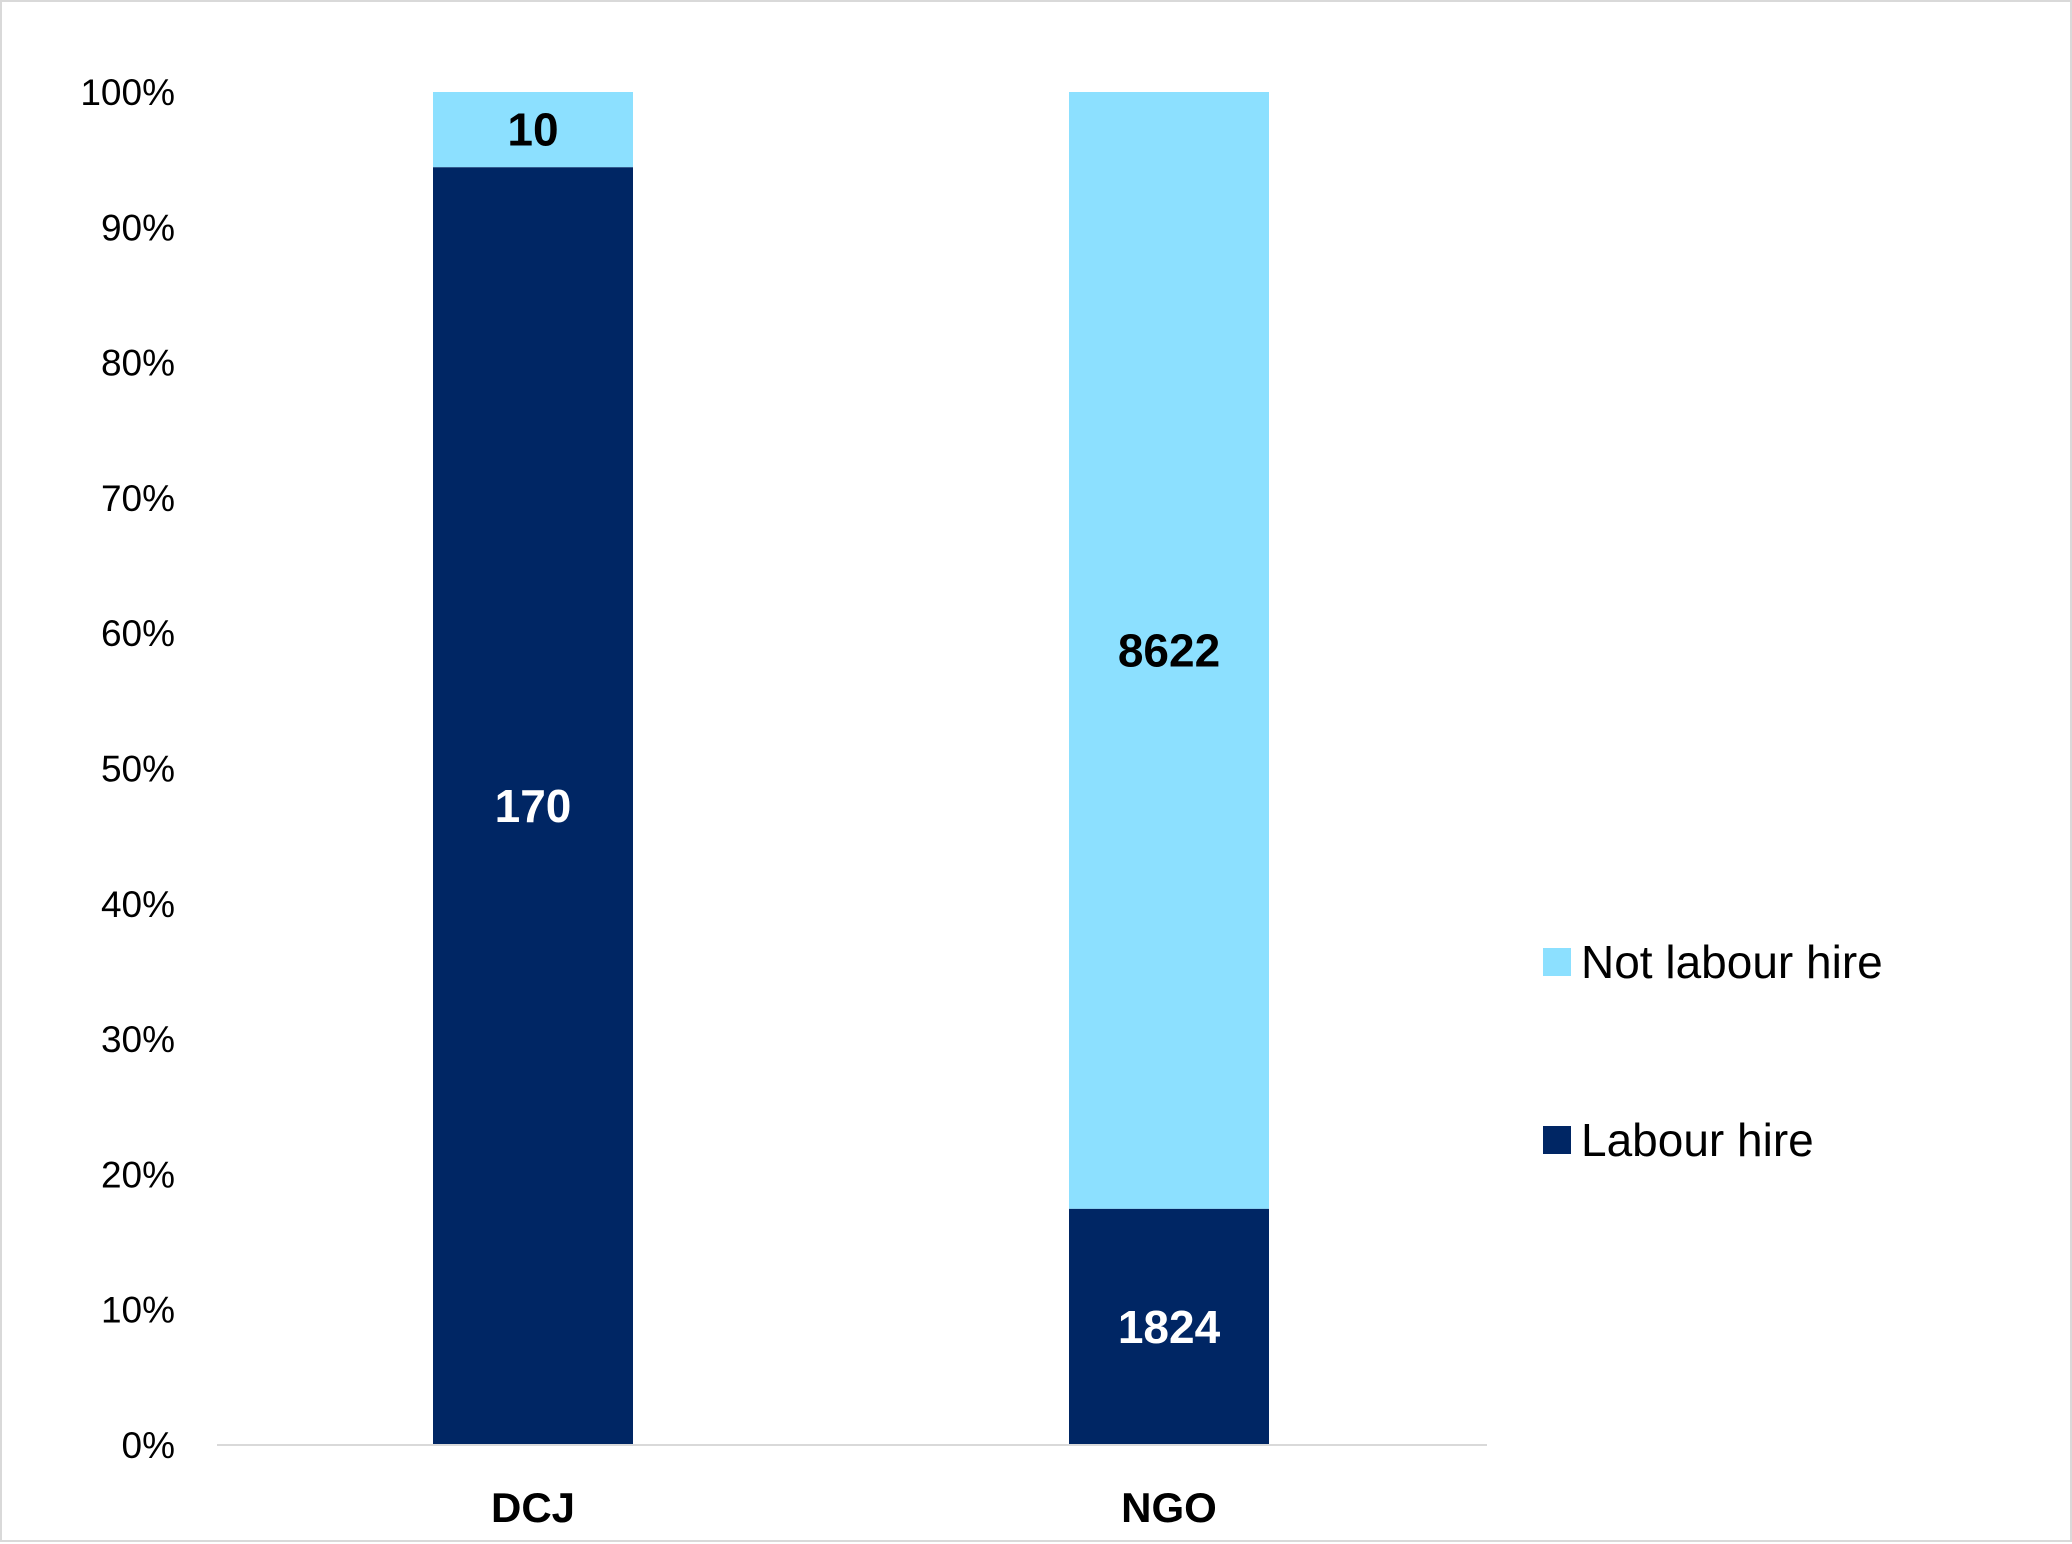 The image size is (2072, 1544). I want to click on y-tick-label: 40%, so click(138, 904).